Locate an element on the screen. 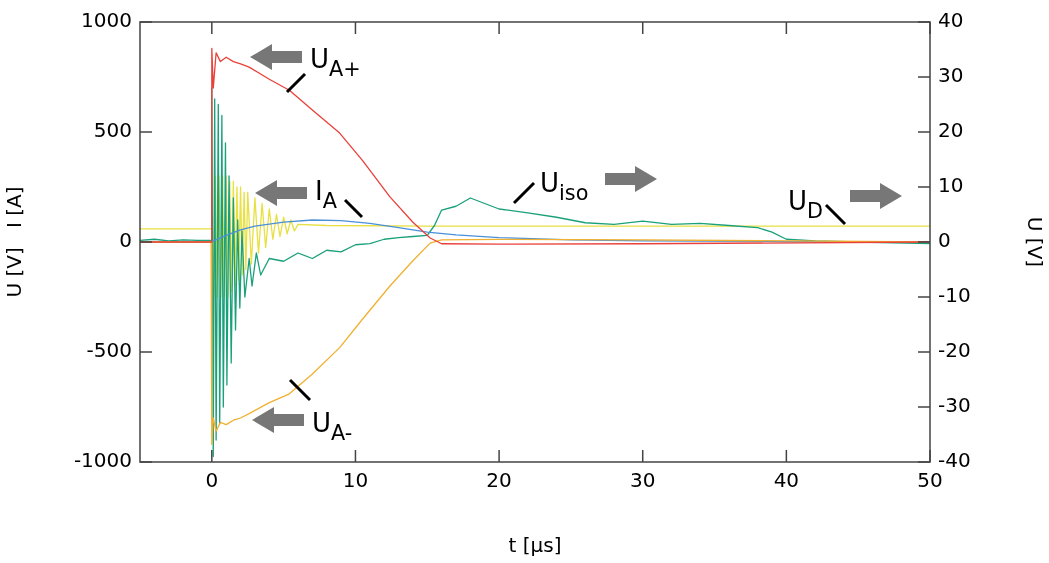 The height and width of the screenshot is (563, 1049). x-tick-label: 20 is located at coordinates (499, 480).